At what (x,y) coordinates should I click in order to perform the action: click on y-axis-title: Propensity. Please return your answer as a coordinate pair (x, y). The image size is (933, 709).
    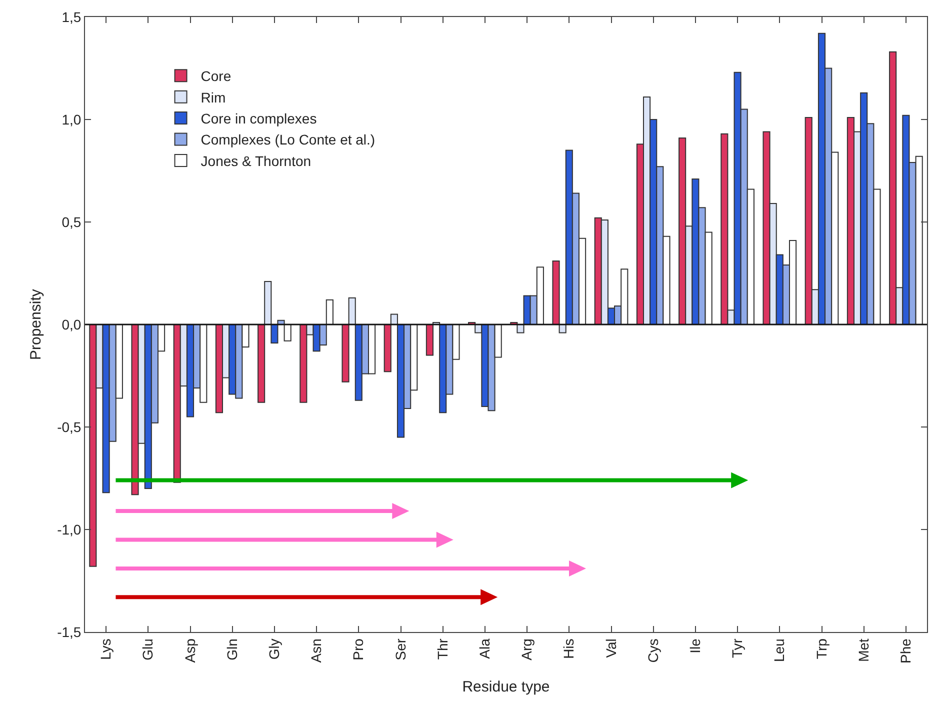
    Looking at the image, I should click on (35, 324).